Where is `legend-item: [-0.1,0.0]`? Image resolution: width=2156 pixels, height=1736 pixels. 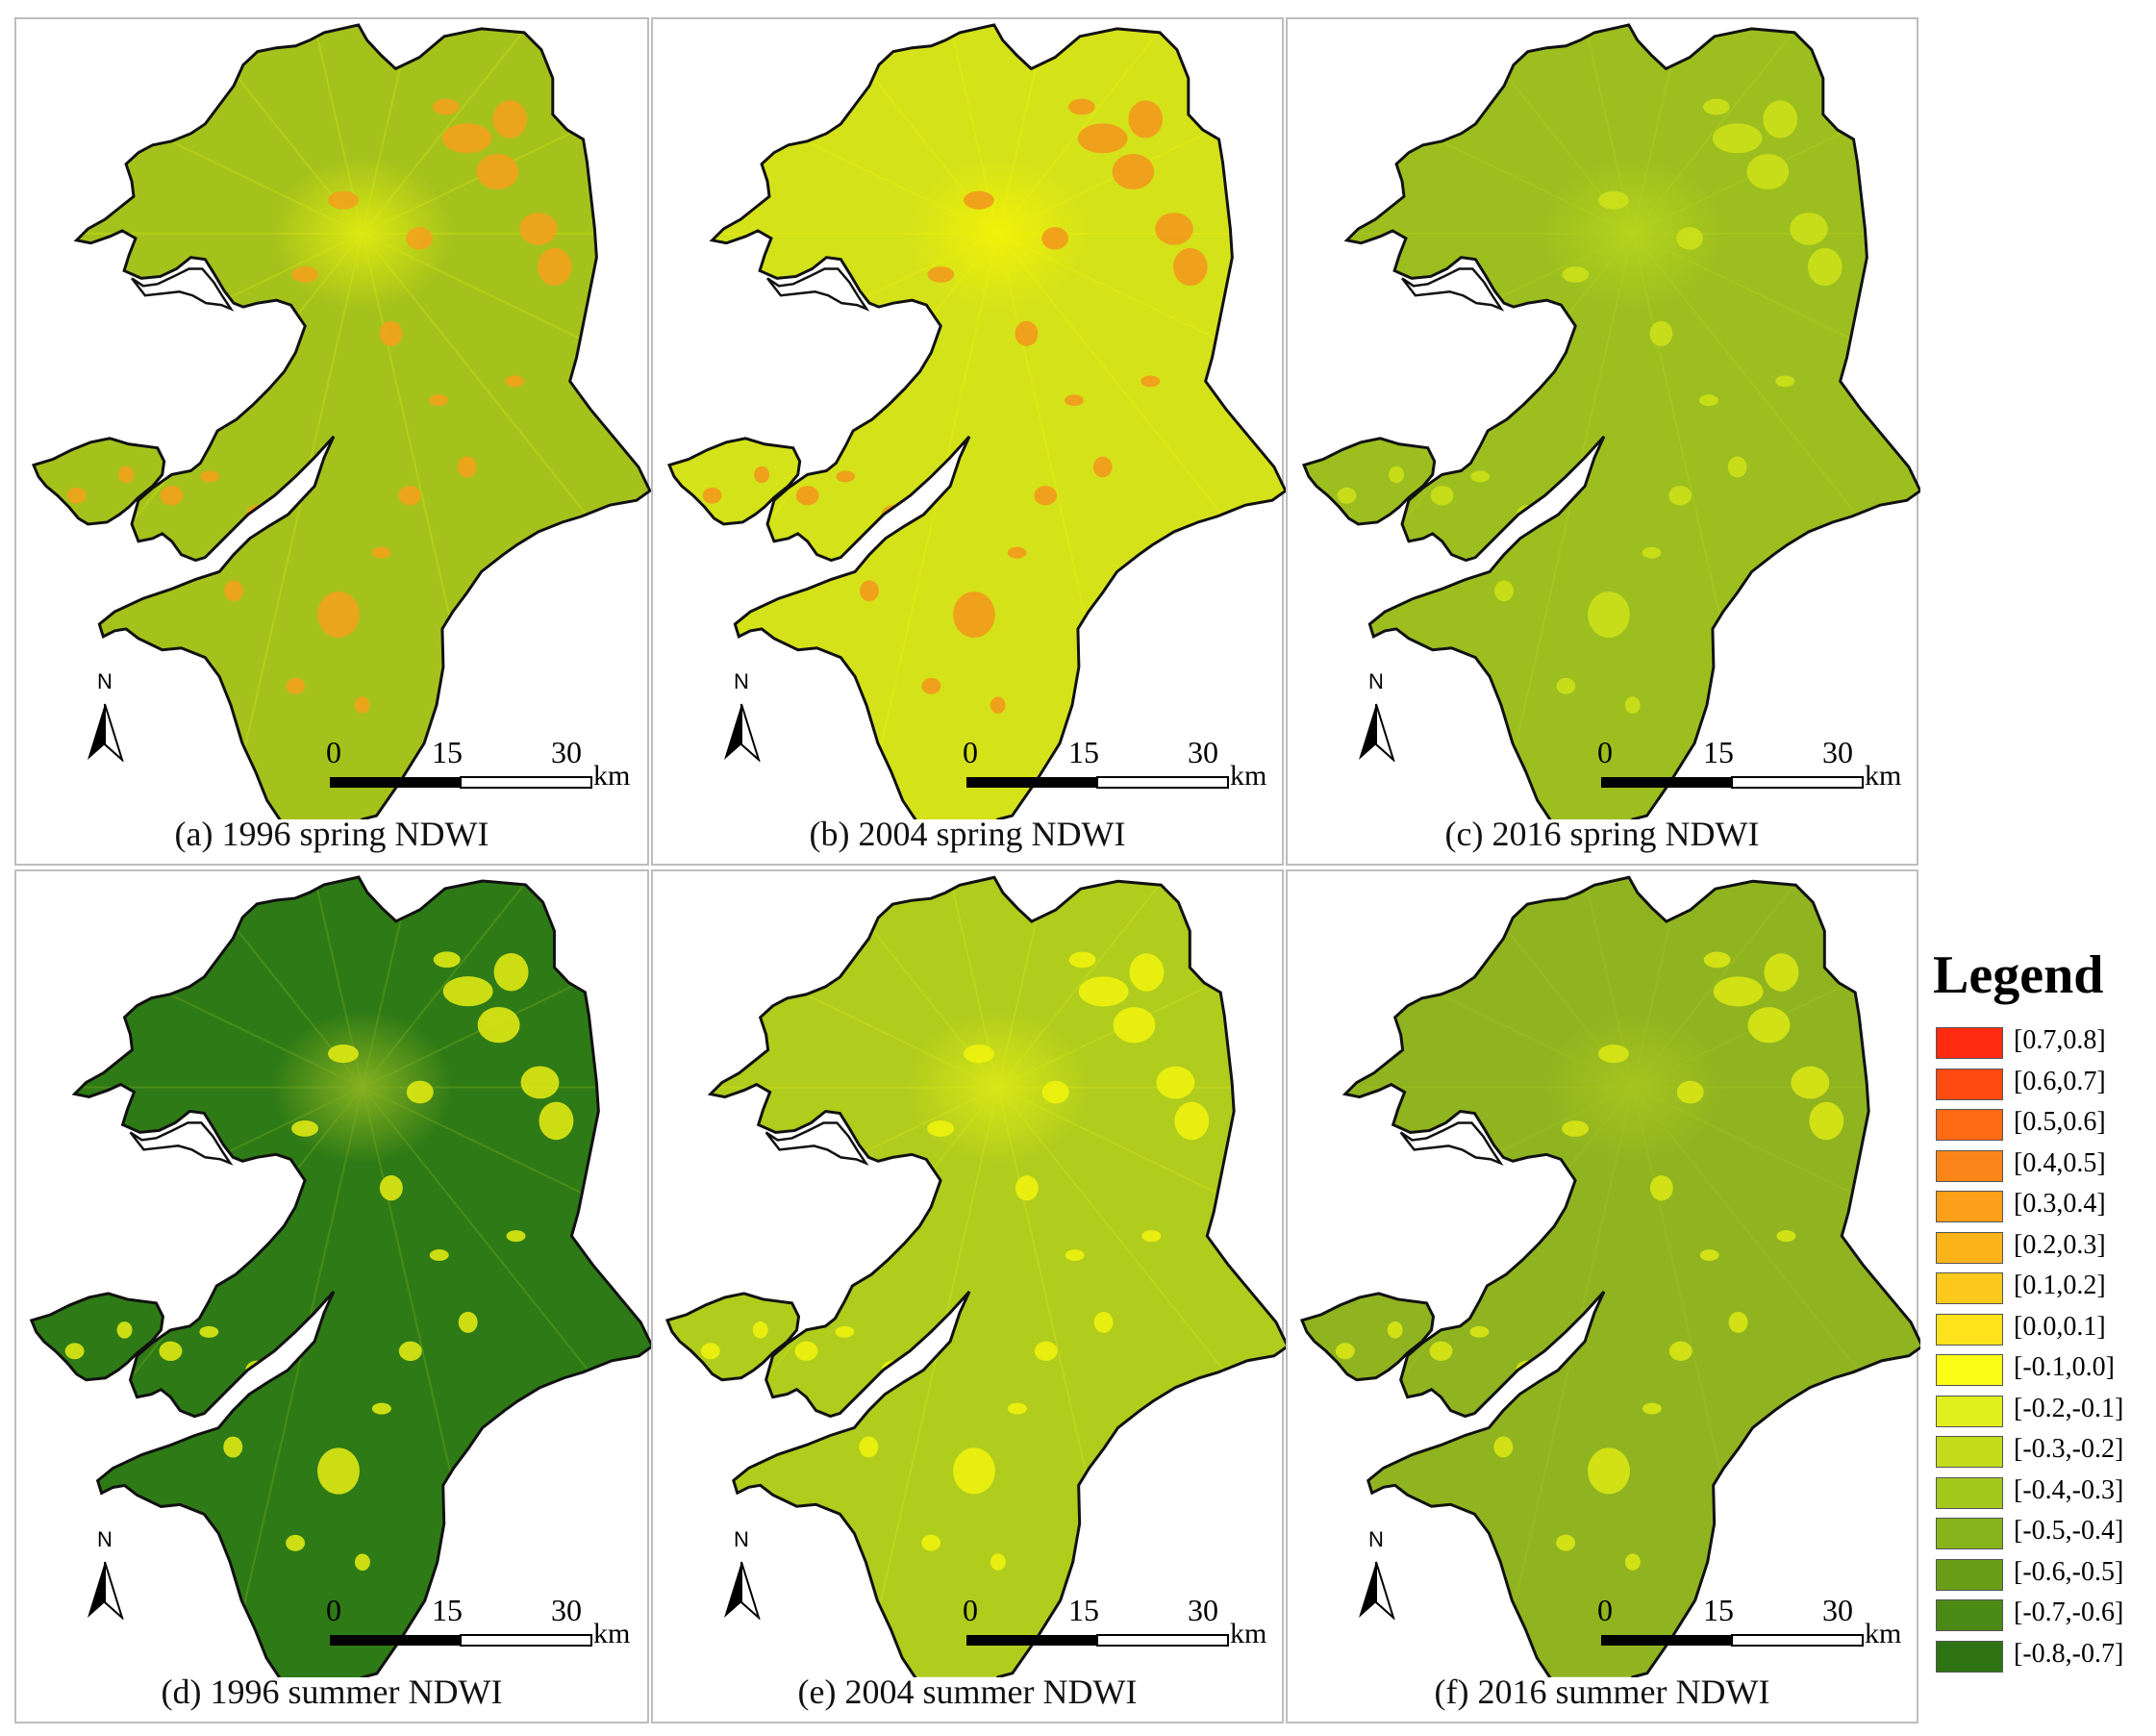 legend-item: [-0.1,0.0] is located at coordinates (2043, 1371).